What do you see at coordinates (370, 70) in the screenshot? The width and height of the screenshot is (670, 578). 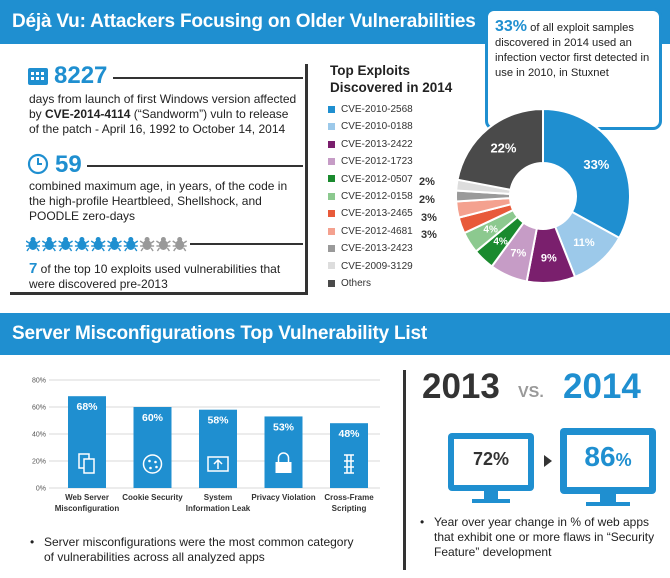 I see `exploits-title-line1: Top Exploits` at bounding box center [370, 70].